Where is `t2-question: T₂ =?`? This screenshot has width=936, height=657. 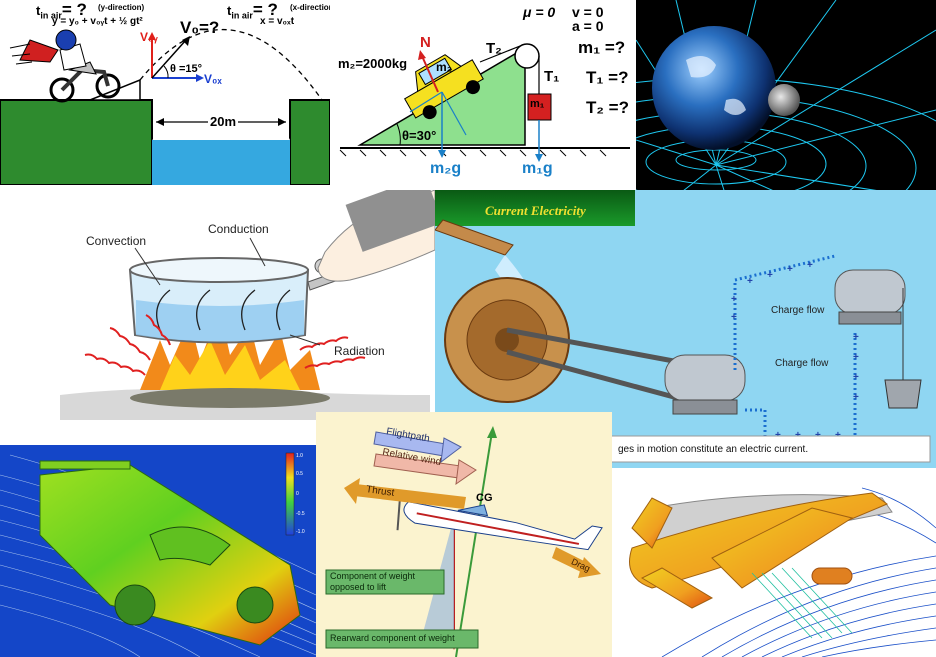 t2-question: T₂ =? is located at coordinates (607, 107).